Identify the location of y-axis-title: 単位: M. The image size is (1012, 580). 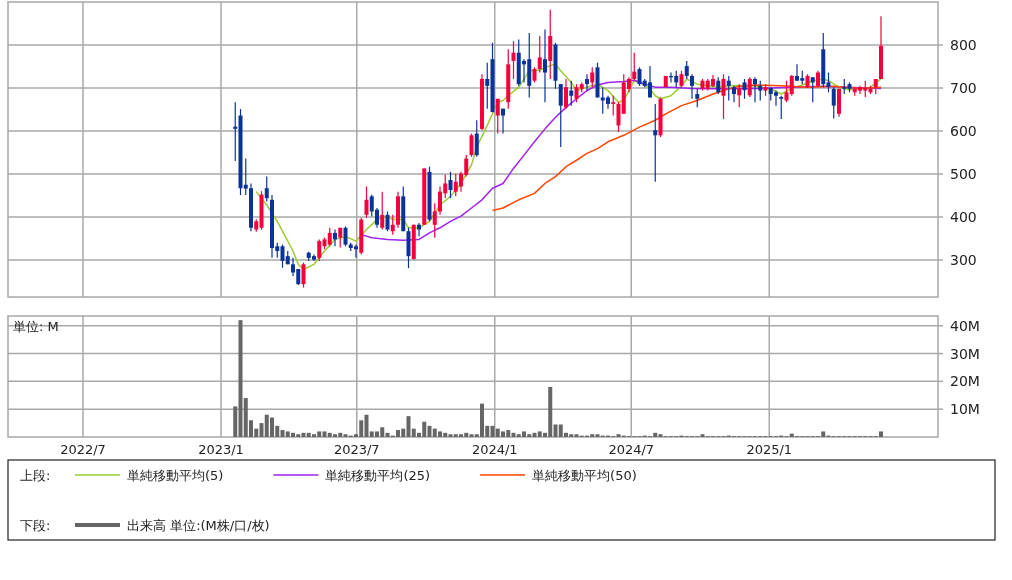
(36, 326).